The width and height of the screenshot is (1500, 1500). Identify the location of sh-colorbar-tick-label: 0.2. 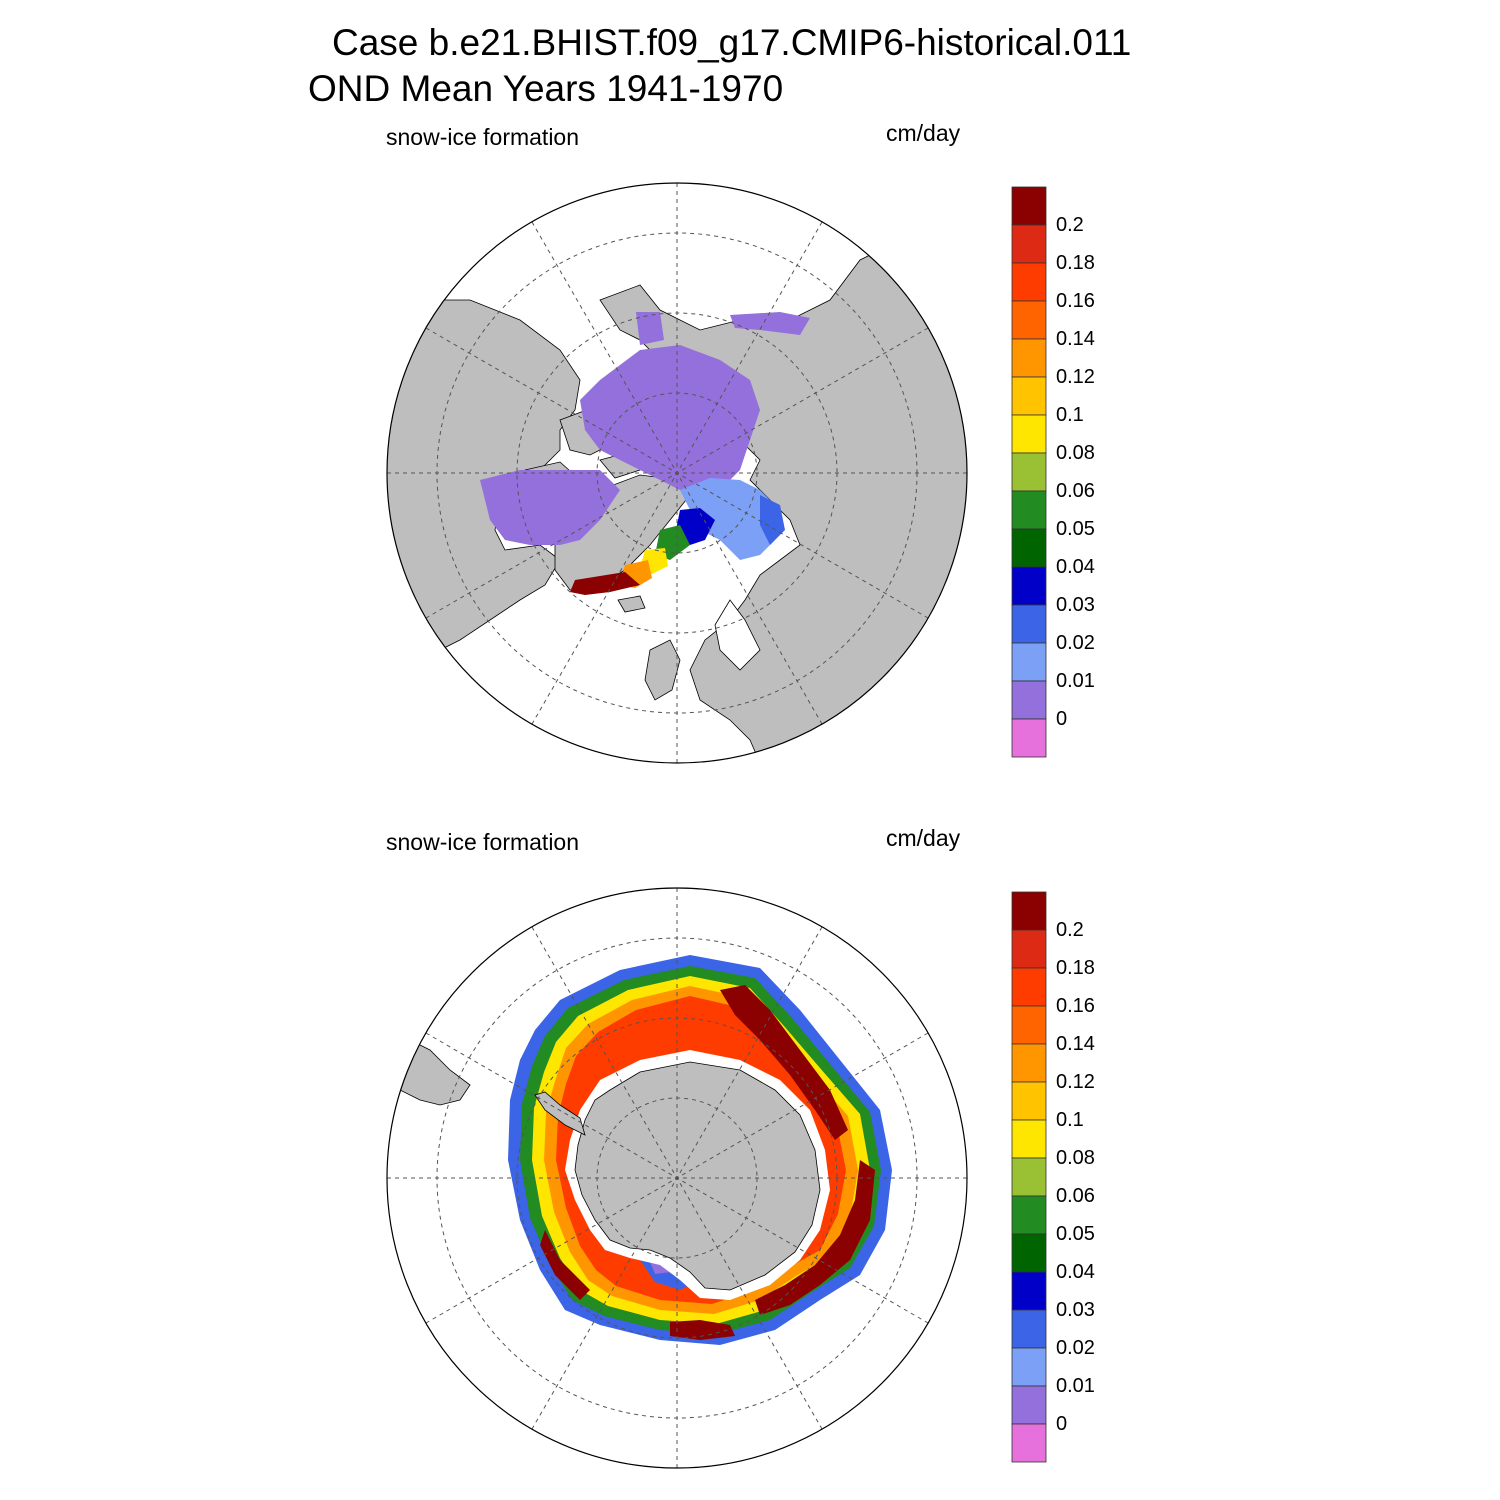
(1070, 930).